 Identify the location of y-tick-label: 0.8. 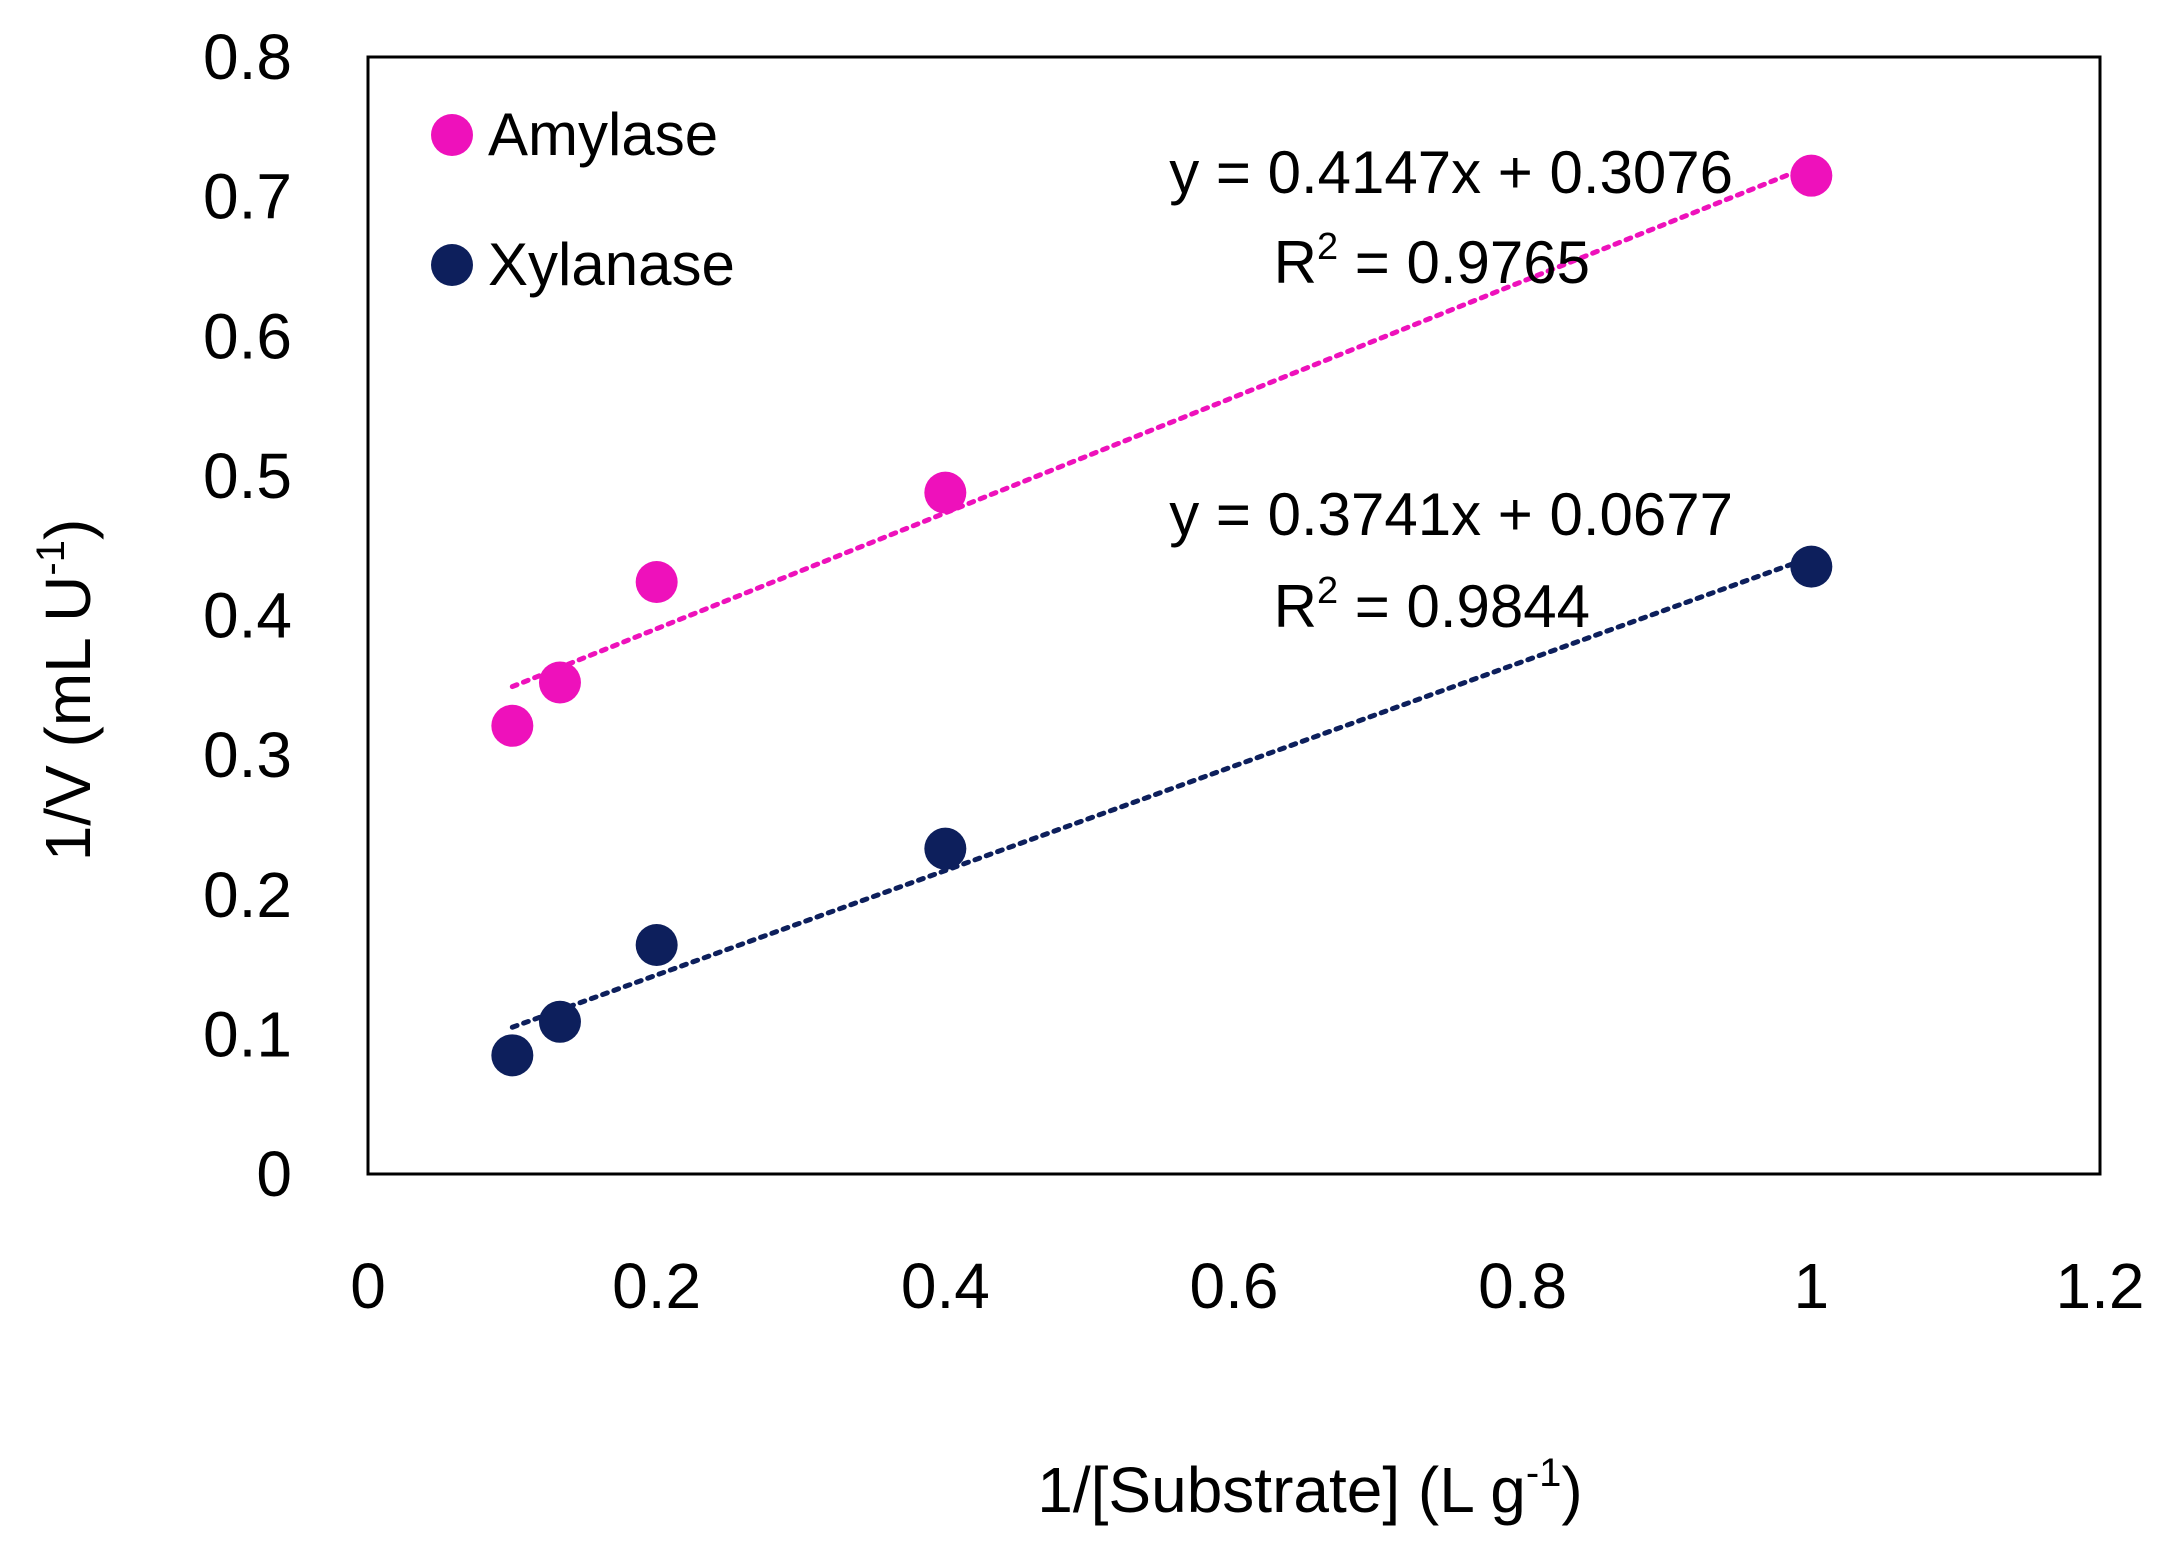
(247, 57).